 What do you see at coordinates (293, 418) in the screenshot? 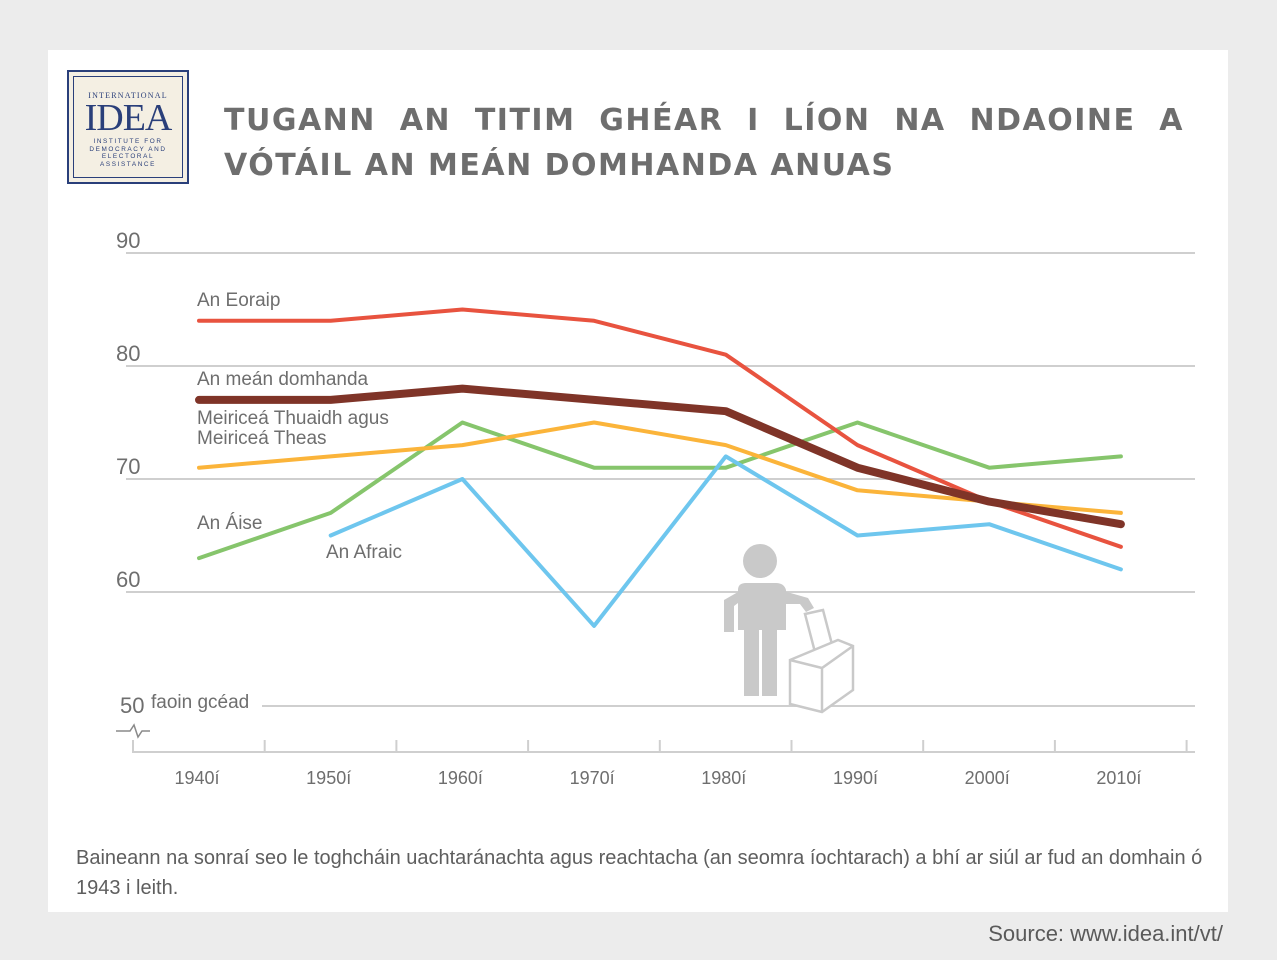
I see `series-label: Meiriceá Thuaidh agus` at bounding box center [293, 418].